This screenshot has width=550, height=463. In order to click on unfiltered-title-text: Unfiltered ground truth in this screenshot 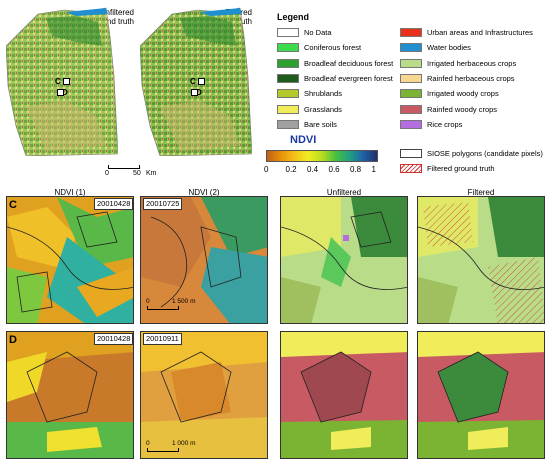, I will do `click(112, 17)`.